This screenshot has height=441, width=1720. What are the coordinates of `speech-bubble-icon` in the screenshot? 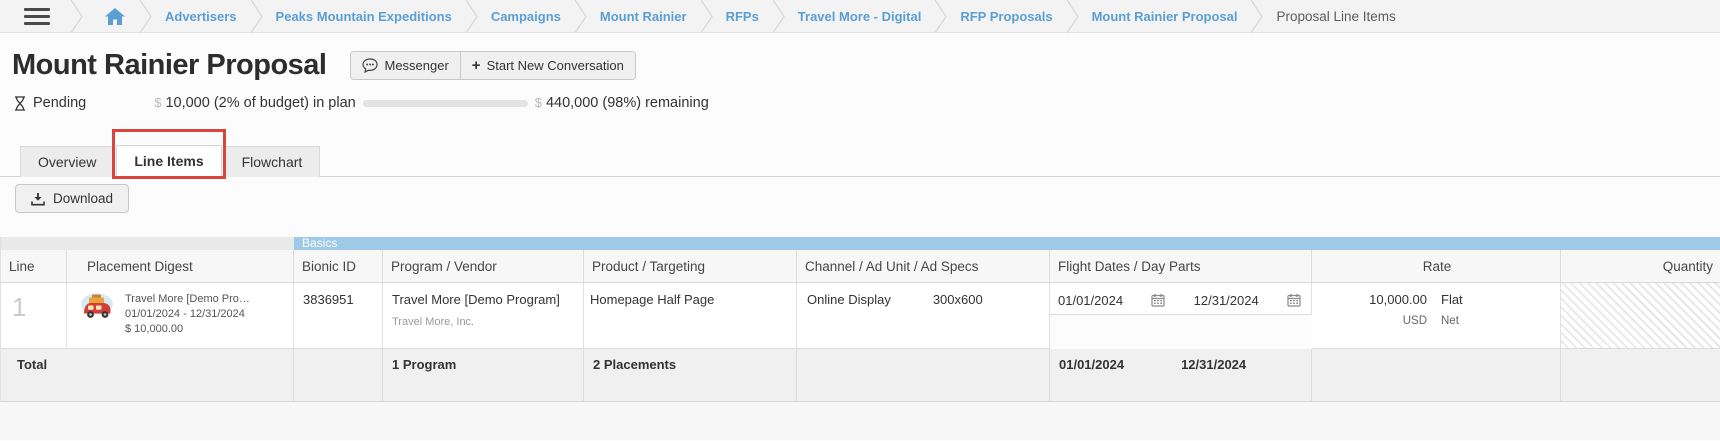 It's located at (370, 65).